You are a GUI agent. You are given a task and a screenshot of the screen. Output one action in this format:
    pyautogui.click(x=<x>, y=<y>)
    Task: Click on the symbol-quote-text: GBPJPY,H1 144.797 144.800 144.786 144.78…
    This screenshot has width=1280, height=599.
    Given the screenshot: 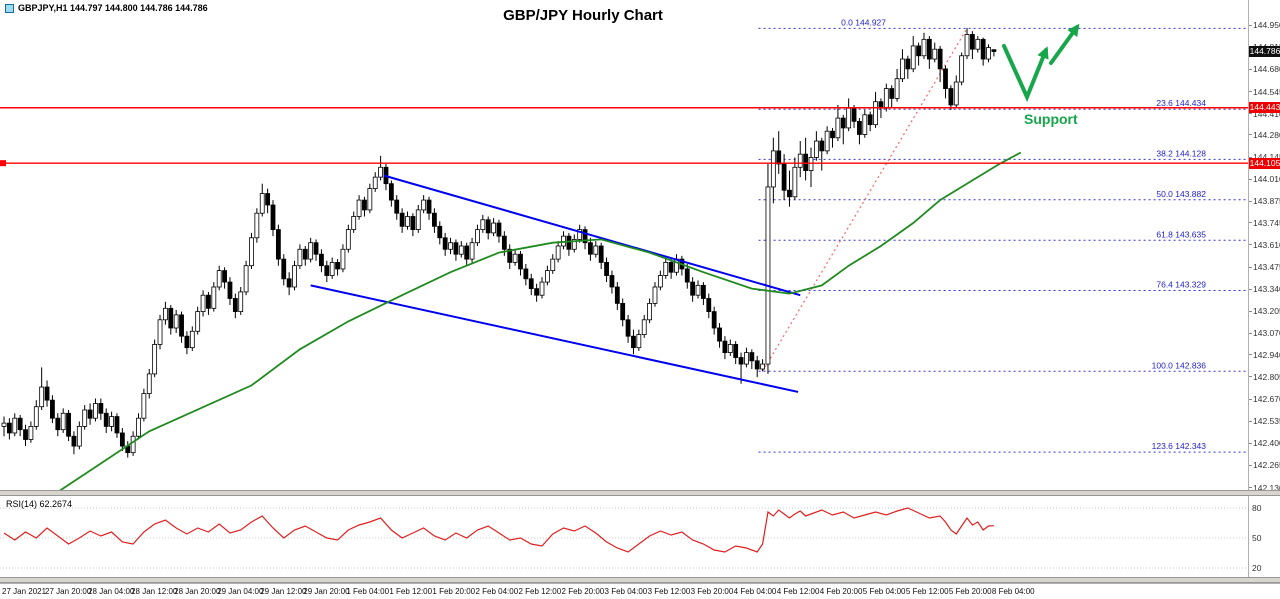 What is the action you would take?
    pyautogui.click(x=113, y=8)
    